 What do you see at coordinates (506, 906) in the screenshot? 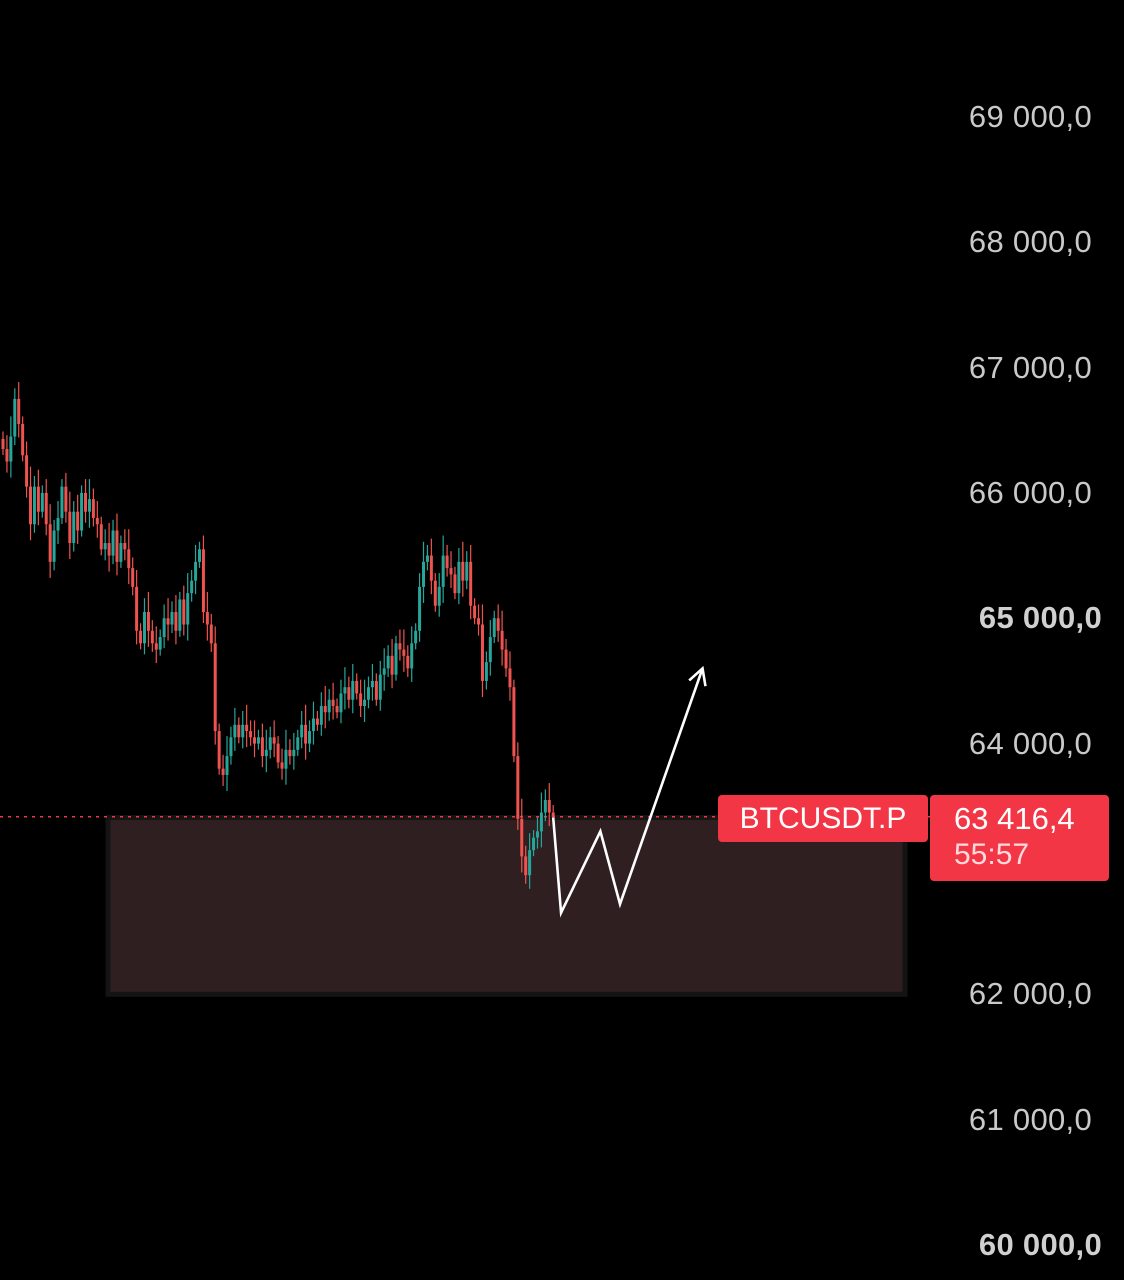
I see `demand-zone` at bounding box center [506, 906].